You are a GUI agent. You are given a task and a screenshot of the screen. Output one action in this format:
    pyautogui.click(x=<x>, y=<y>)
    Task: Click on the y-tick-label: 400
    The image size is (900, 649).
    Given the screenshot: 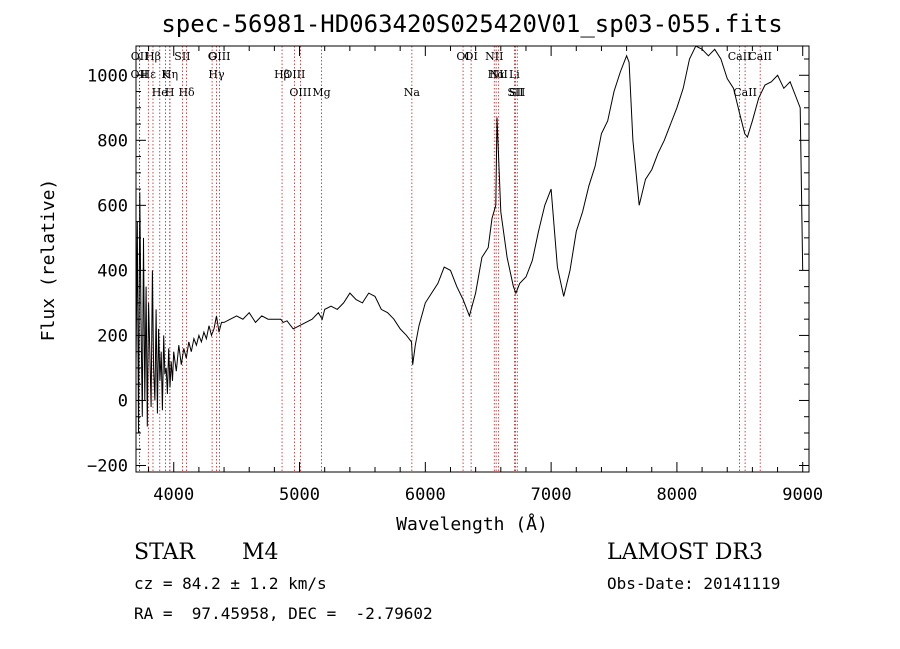 What is the action you would take?
    pyautogui.click(x=112, y=271)
    